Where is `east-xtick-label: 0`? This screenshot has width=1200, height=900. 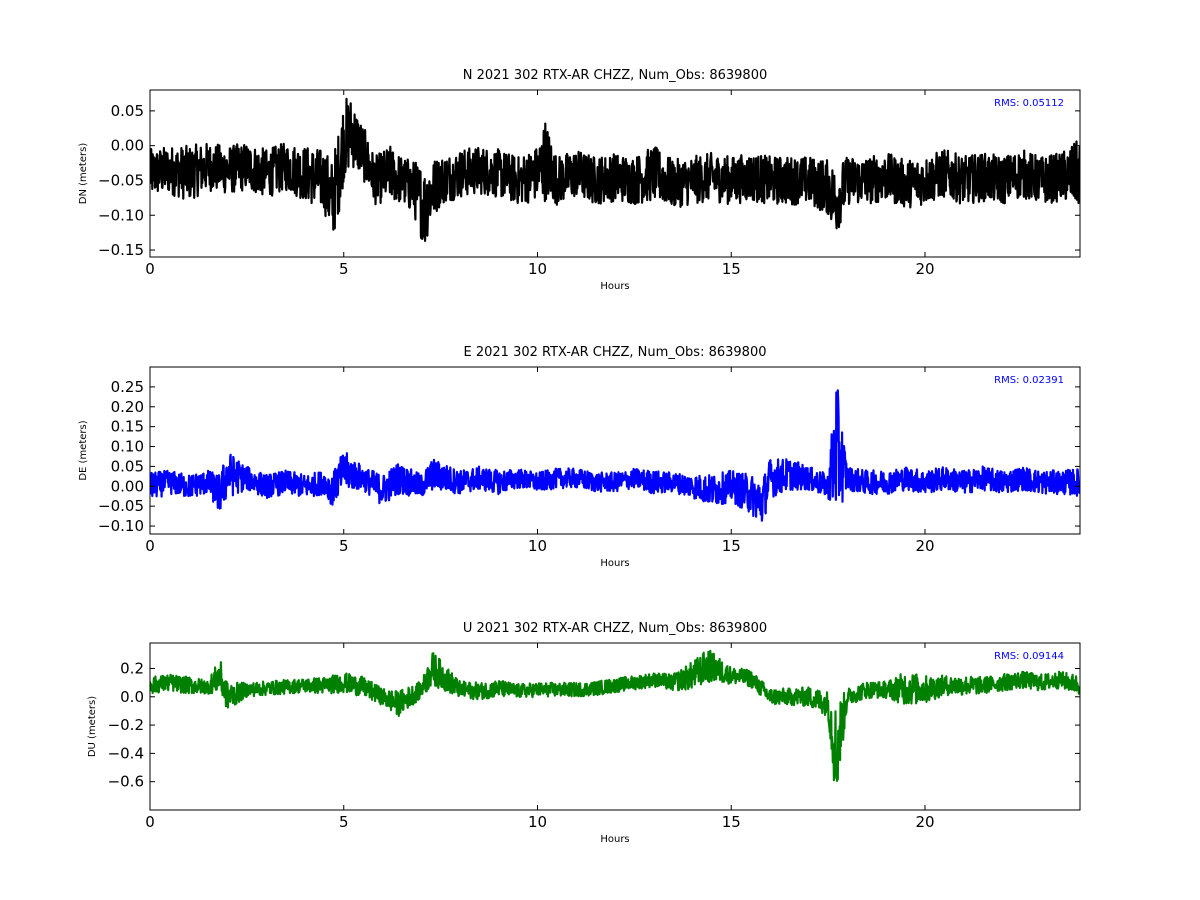
east-xtick-label: 0 is located at coordinates (150, 546).